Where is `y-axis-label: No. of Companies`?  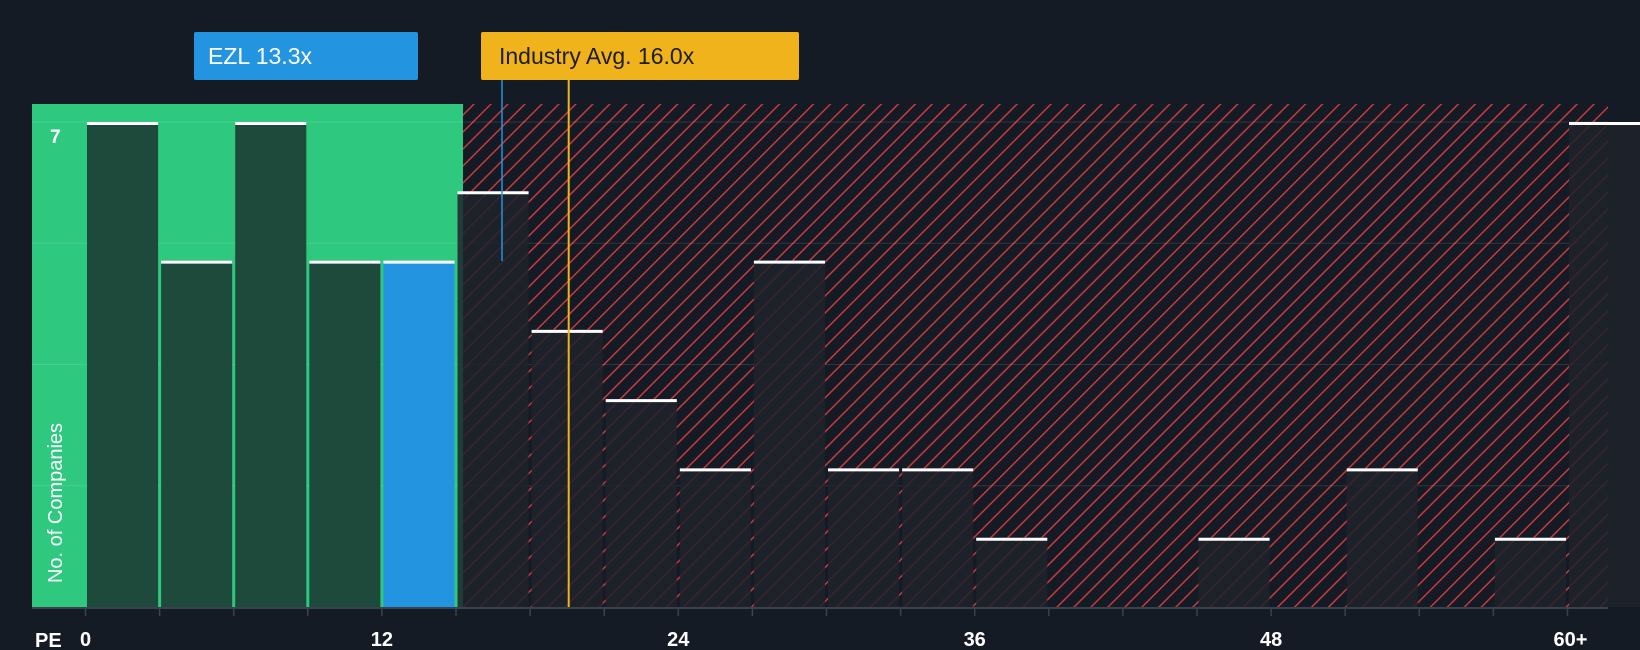
y-axis-label: No. of Companies is located at coordinates (56, 503).